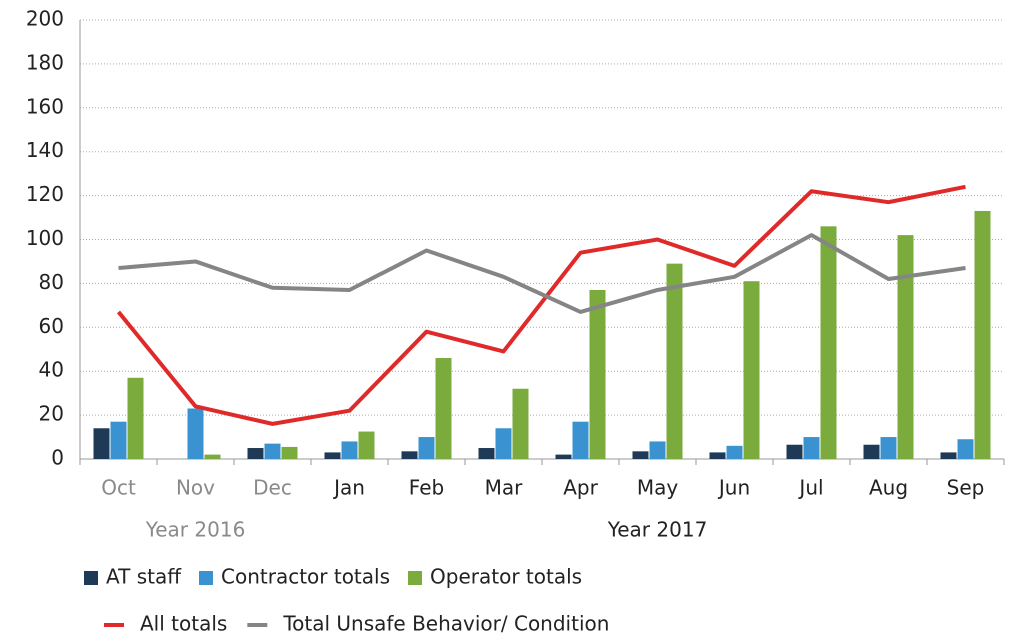  I want to click on x-tick-label: Mar, so click(504, 488).